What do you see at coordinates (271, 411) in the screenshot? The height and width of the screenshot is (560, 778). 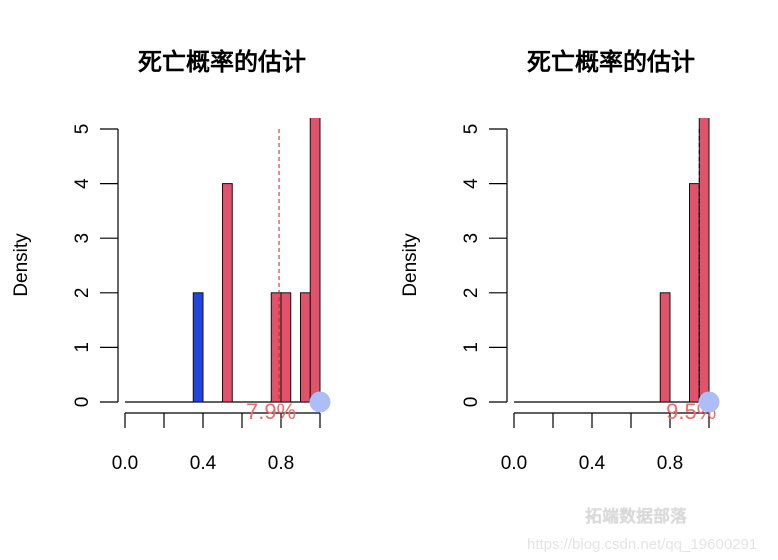 I see `estimate-label: 7.9%` at bounding box center [271, 411].